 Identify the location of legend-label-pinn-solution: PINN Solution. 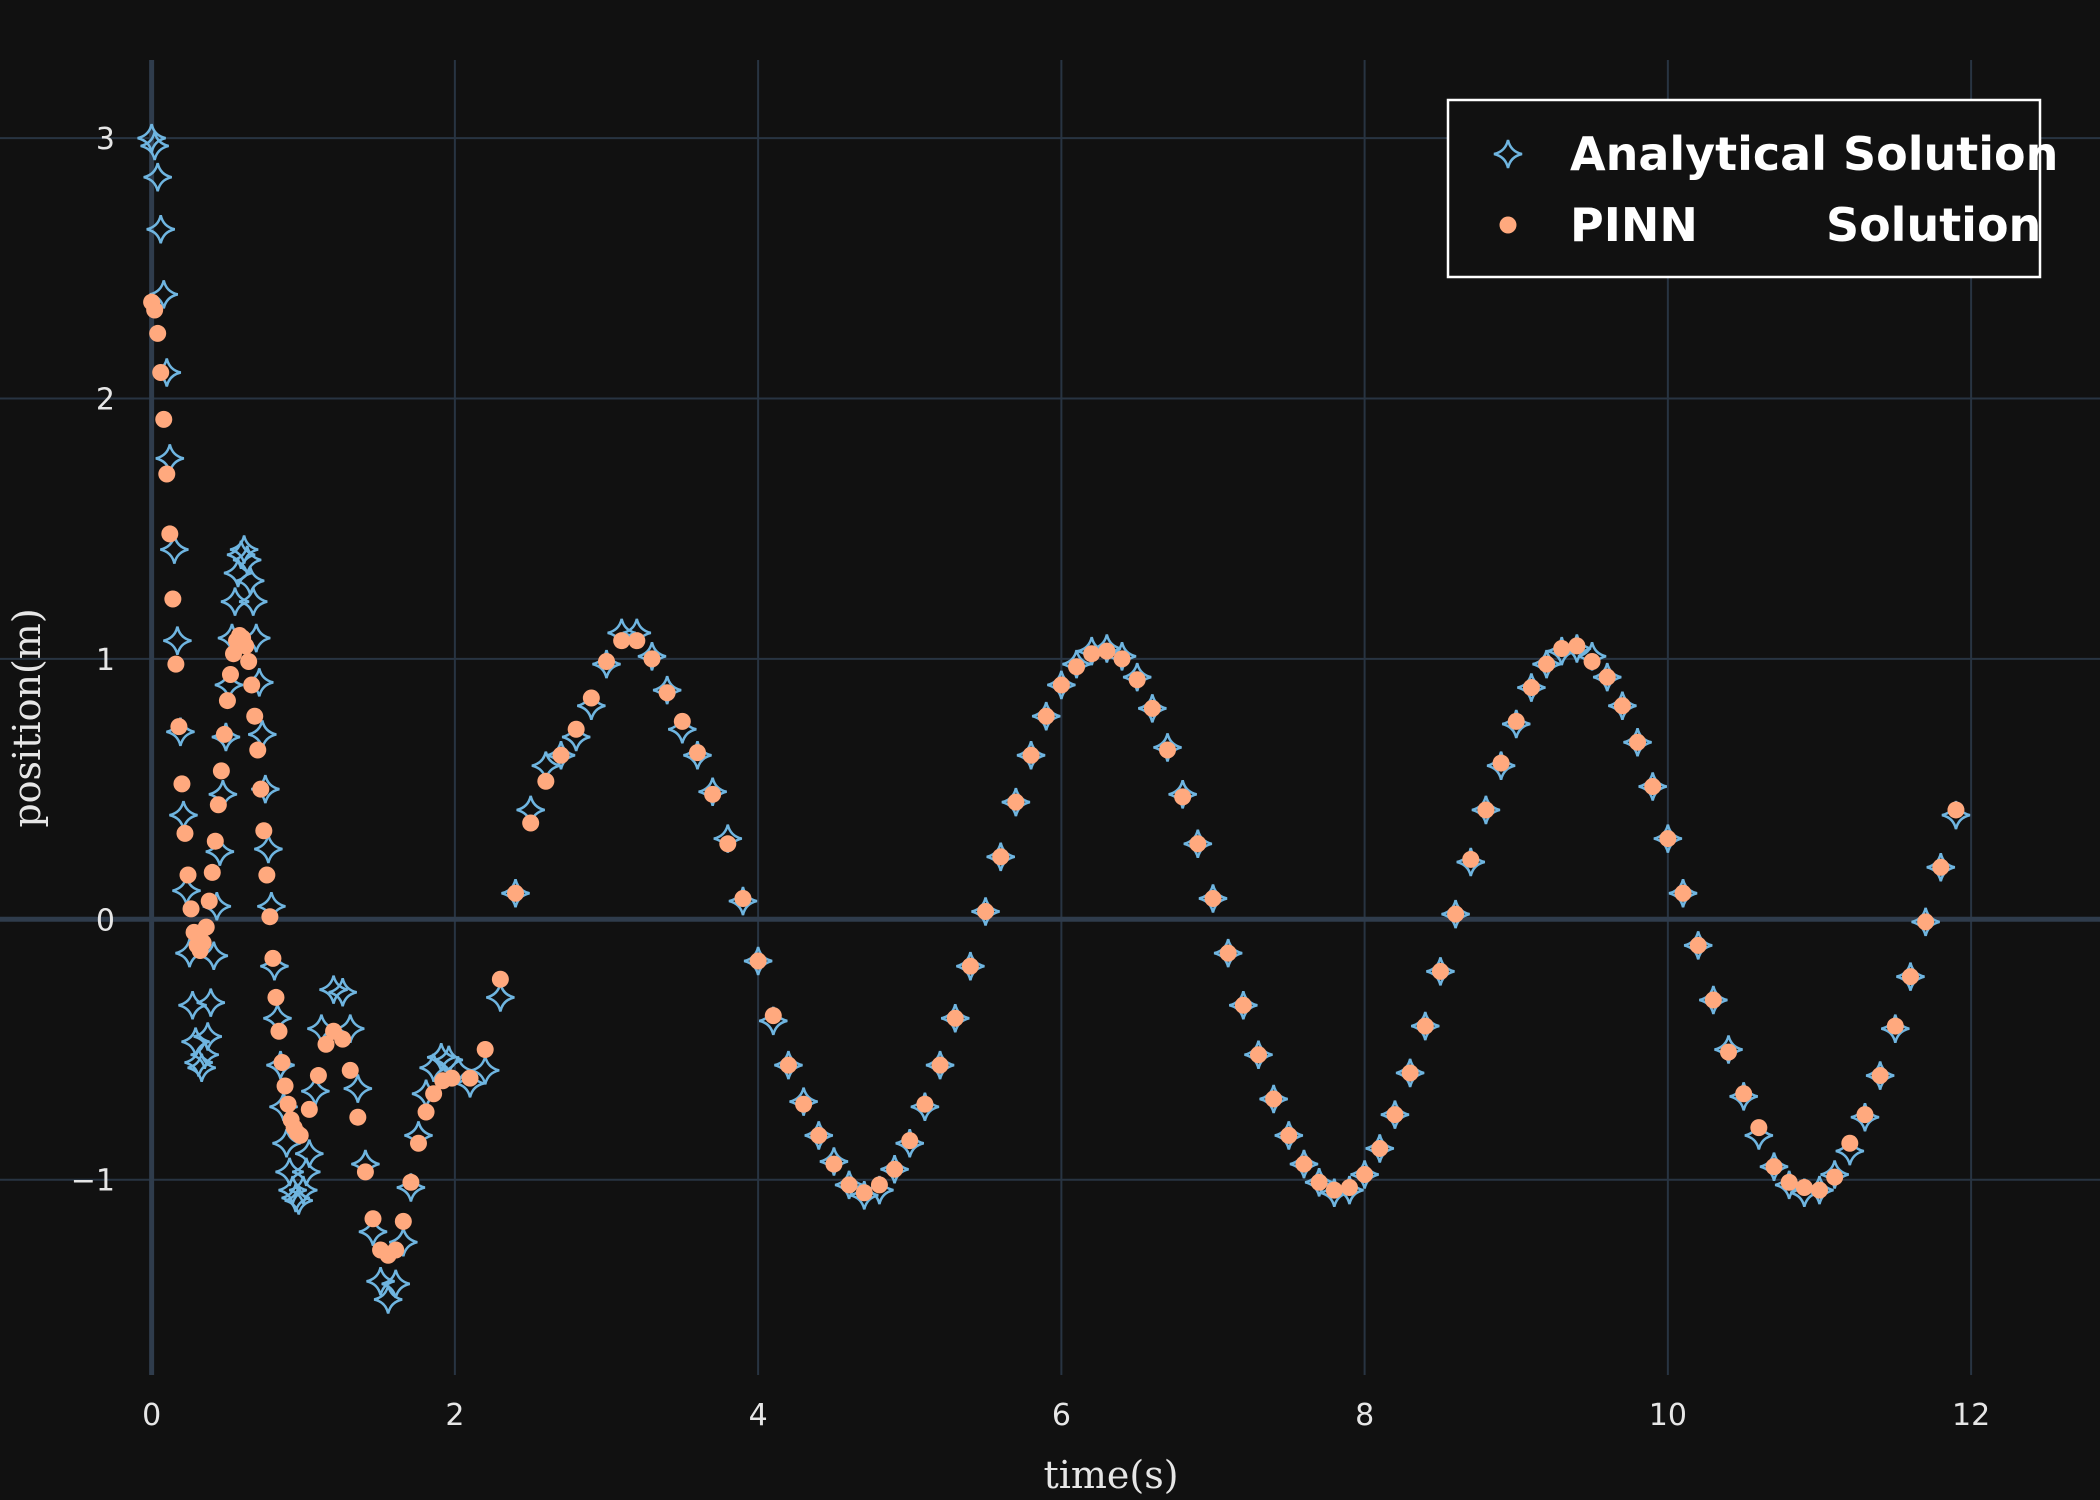
(1805, 225).